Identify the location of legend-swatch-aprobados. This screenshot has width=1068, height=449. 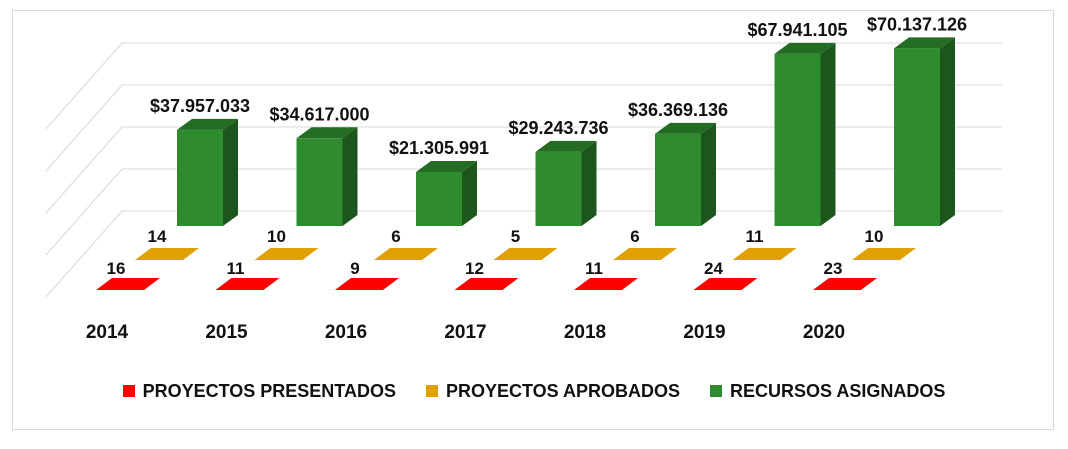
(431, 391).